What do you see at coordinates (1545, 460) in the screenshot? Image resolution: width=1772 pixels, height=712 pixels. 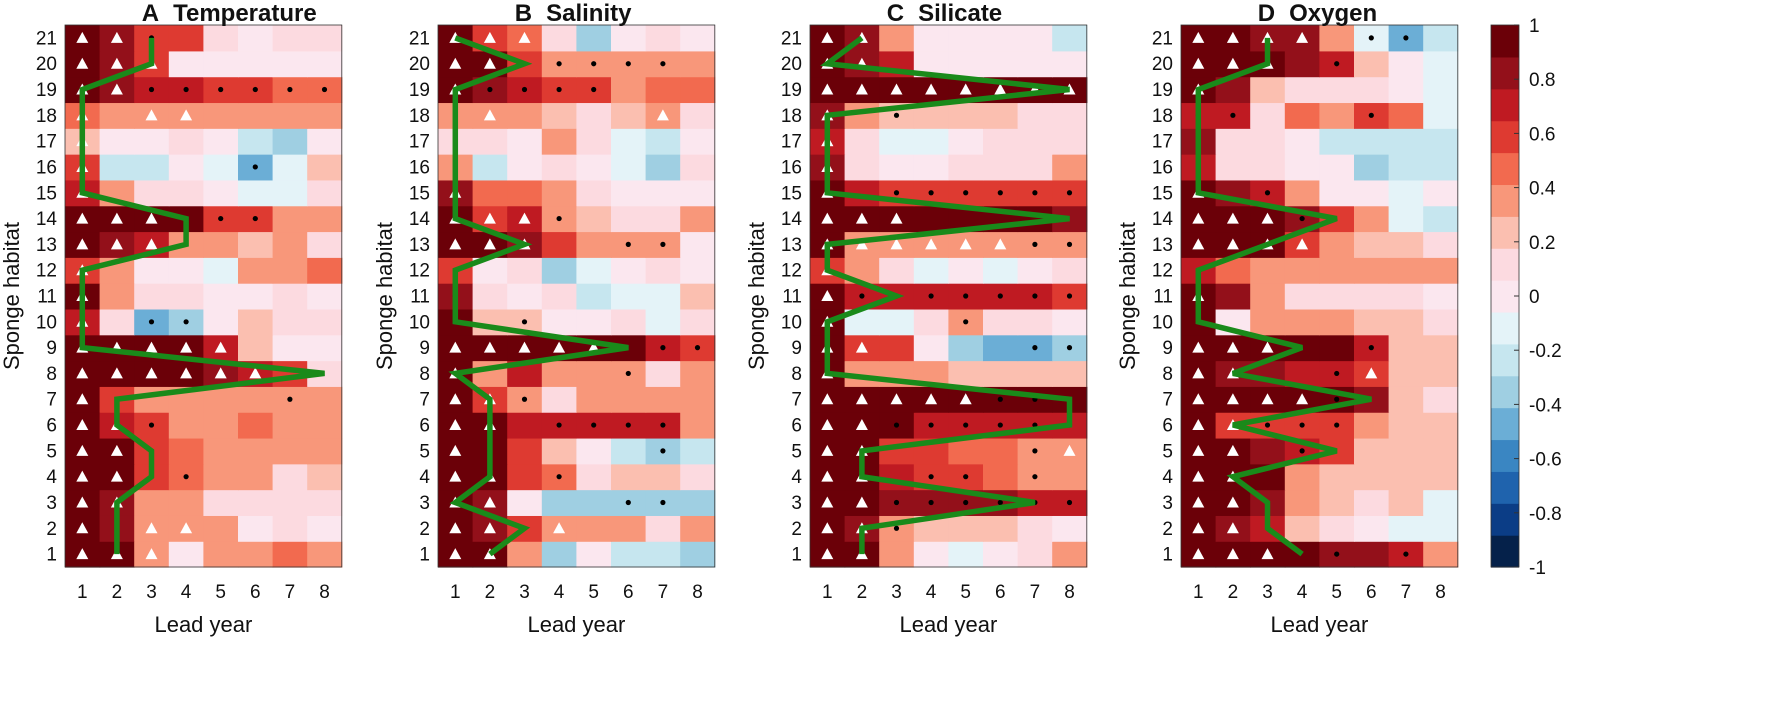 I see `colorbar-tick-label: -0.6` at bounding box center [1545, 460].